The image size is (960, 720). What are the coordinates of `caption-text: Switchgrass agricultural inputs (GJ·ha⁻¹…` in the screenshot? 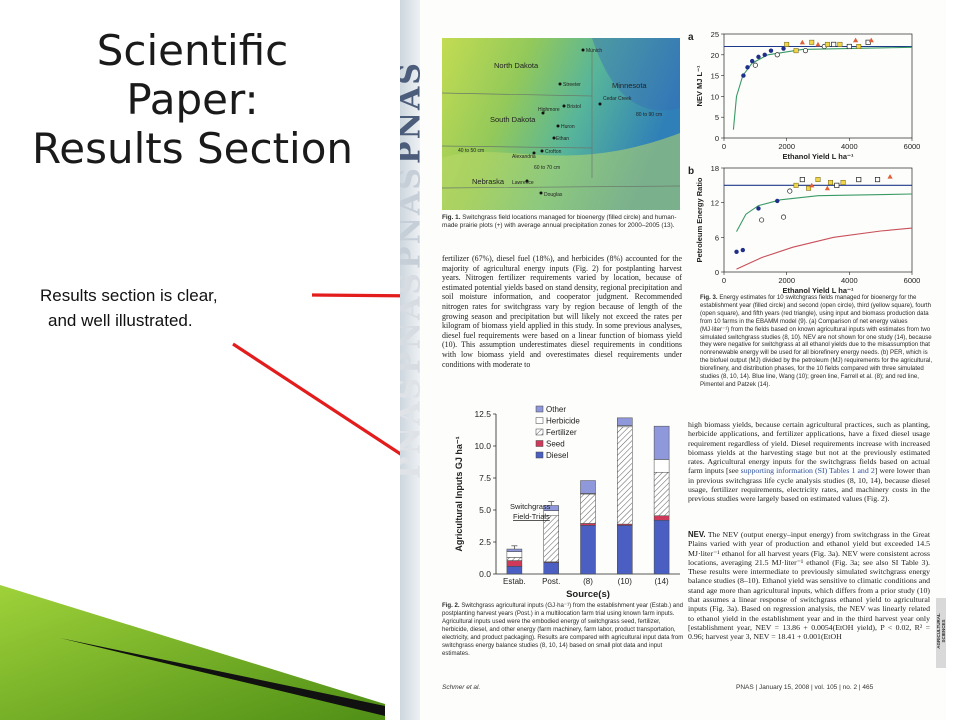 It's located at (563, 629).